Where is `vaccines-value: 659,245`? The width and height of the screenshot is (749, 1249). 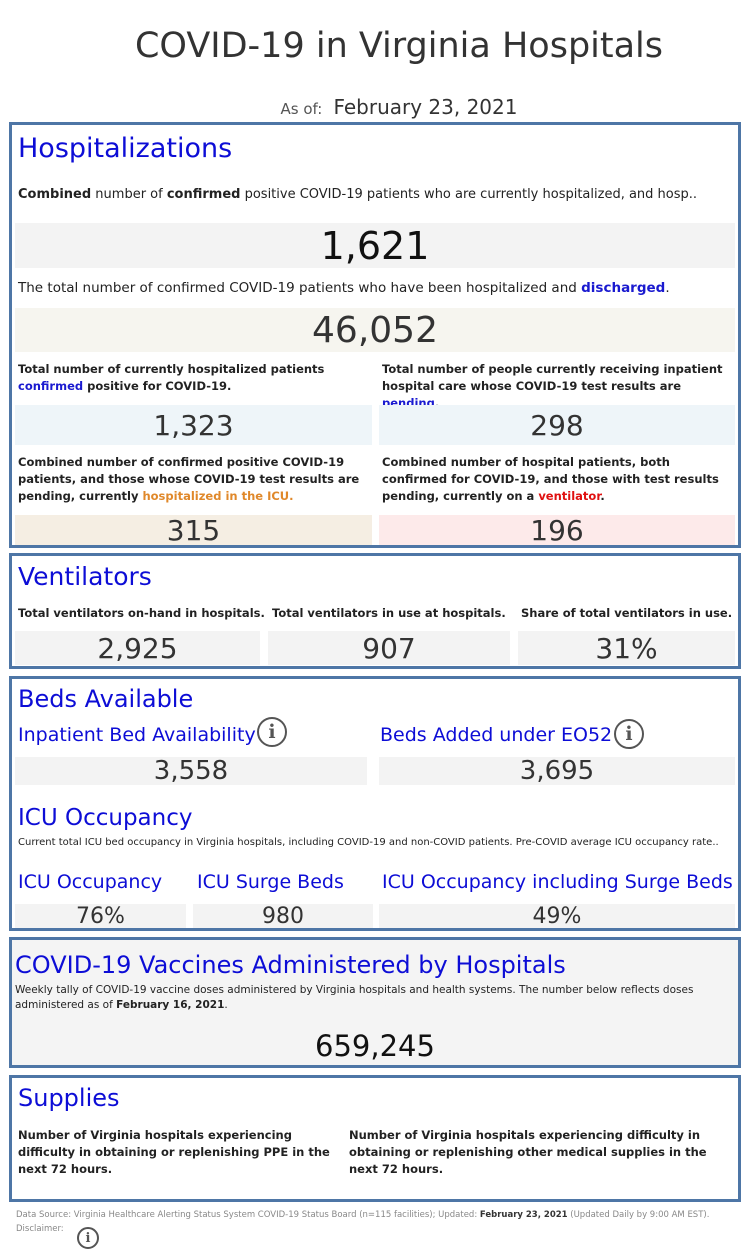 vaccines-value: 659,245 is located at coordinates (375, 1046).